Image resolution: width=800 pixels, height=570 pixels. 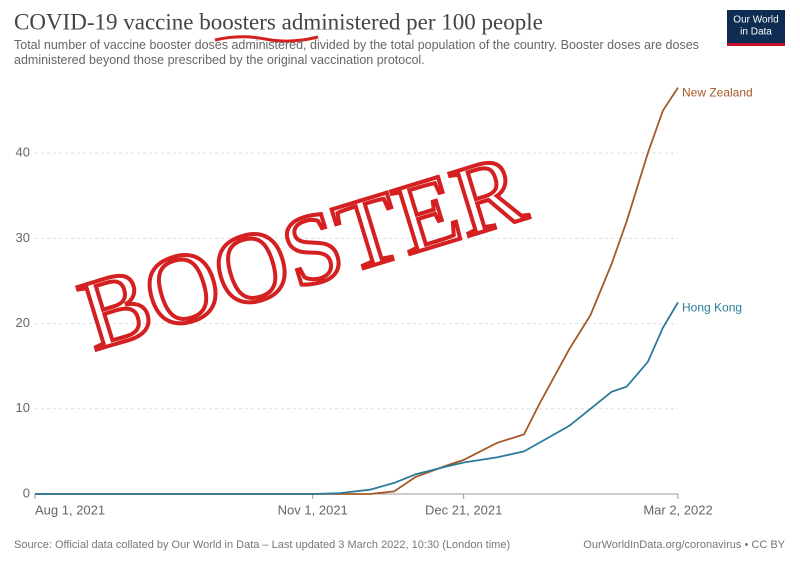 What do you see at coordinates (755, 20) in the screenshot?
I see `logo-text: Our World` at bounding box center [755, 20].